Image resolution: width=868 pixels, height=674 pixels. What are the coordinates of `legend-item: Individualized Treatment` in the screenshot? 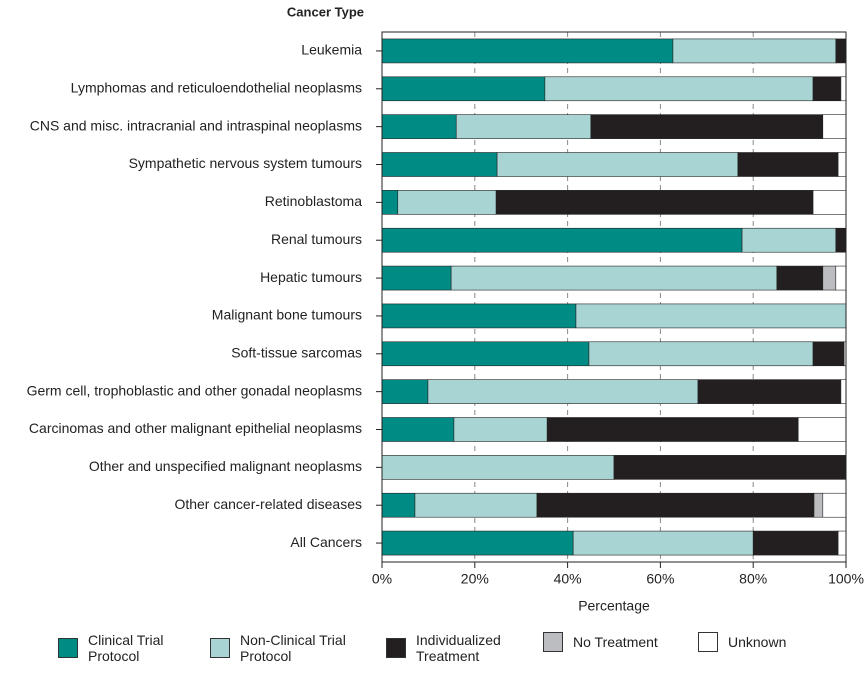 It's located at (451, 648).